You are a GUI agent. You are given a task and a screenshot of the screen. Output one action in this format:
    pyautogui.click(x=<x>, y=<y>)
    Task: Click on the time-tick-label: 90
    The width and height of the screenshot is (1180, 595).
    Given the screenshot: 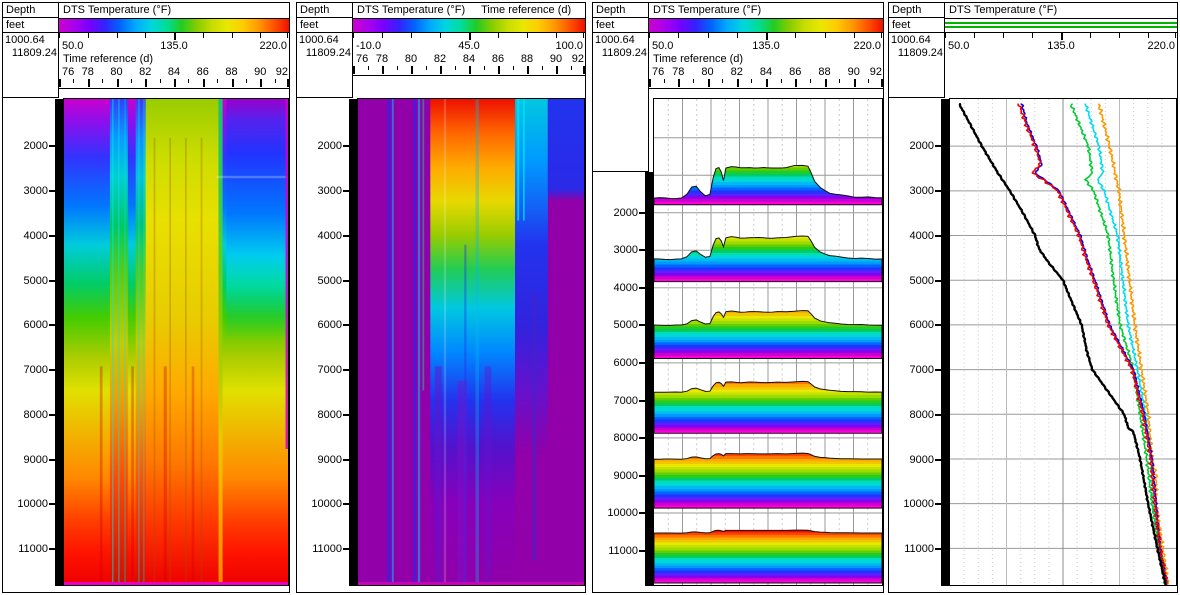 What is the action you would take?
    pyautogui.click(x=556, y=59)
    